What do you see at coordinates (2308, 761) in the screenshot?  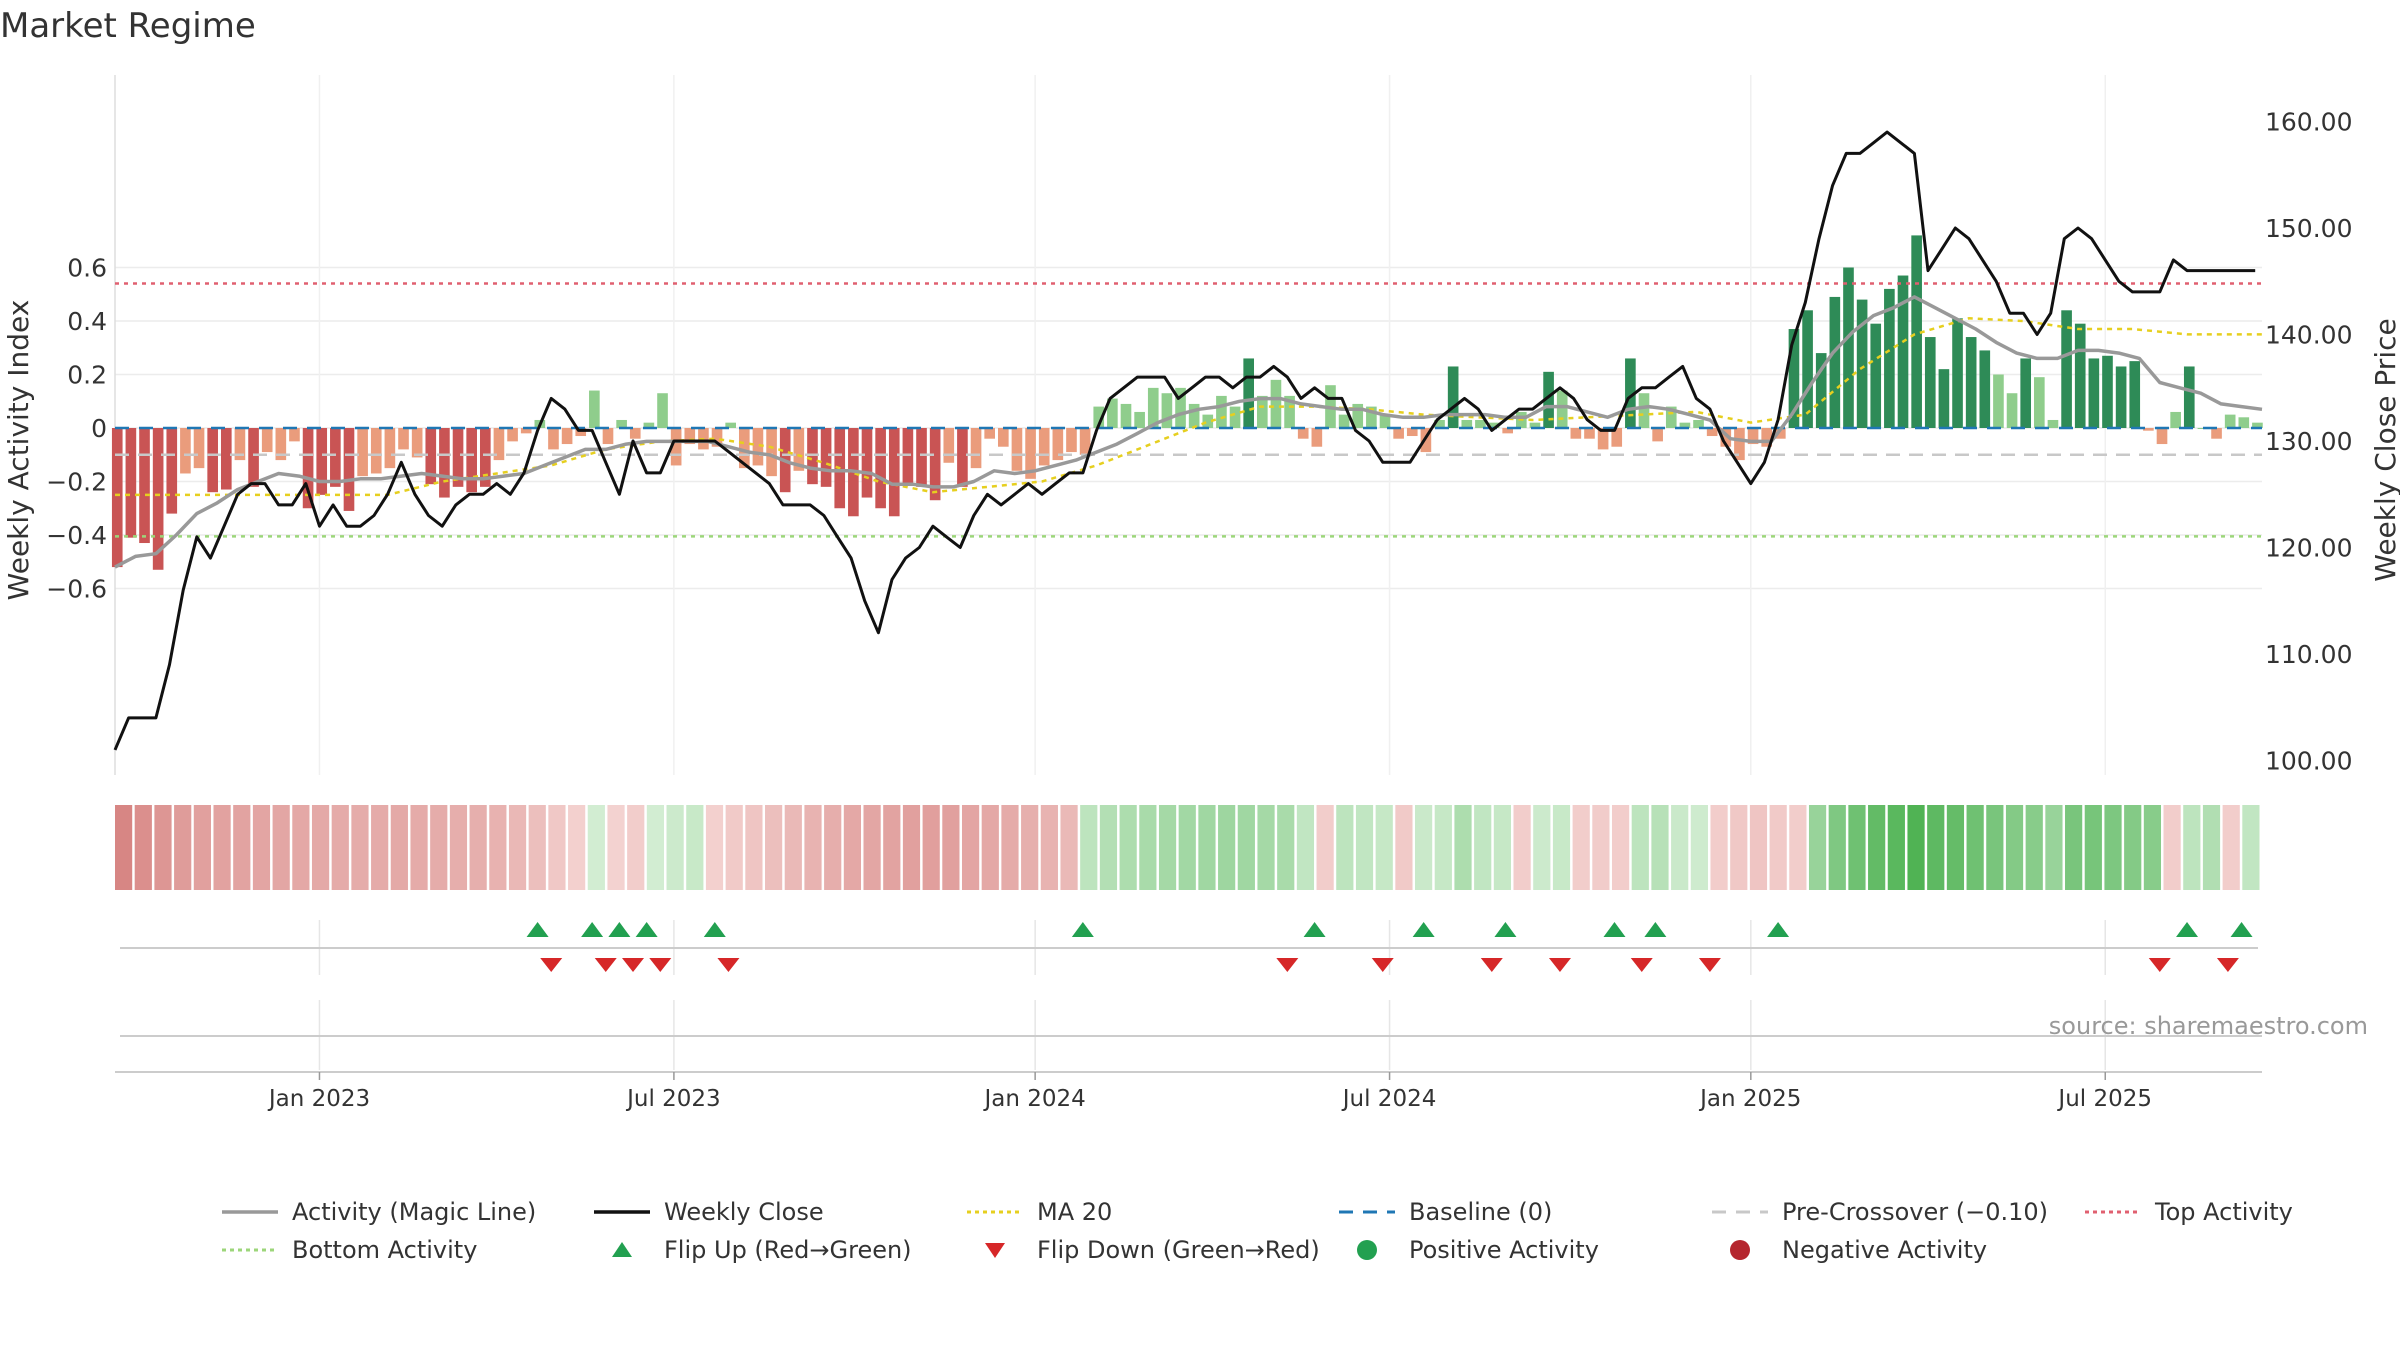 I see `y-tick-right: 100.00` at bounding box center [2308, 761].